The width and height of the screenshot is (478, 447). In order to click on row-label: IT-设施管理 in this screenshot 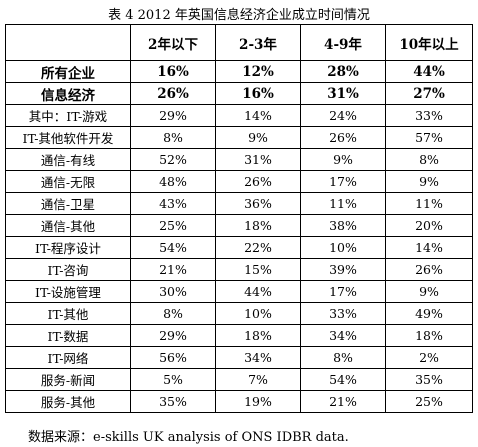, I will do `click(68, 291)`.